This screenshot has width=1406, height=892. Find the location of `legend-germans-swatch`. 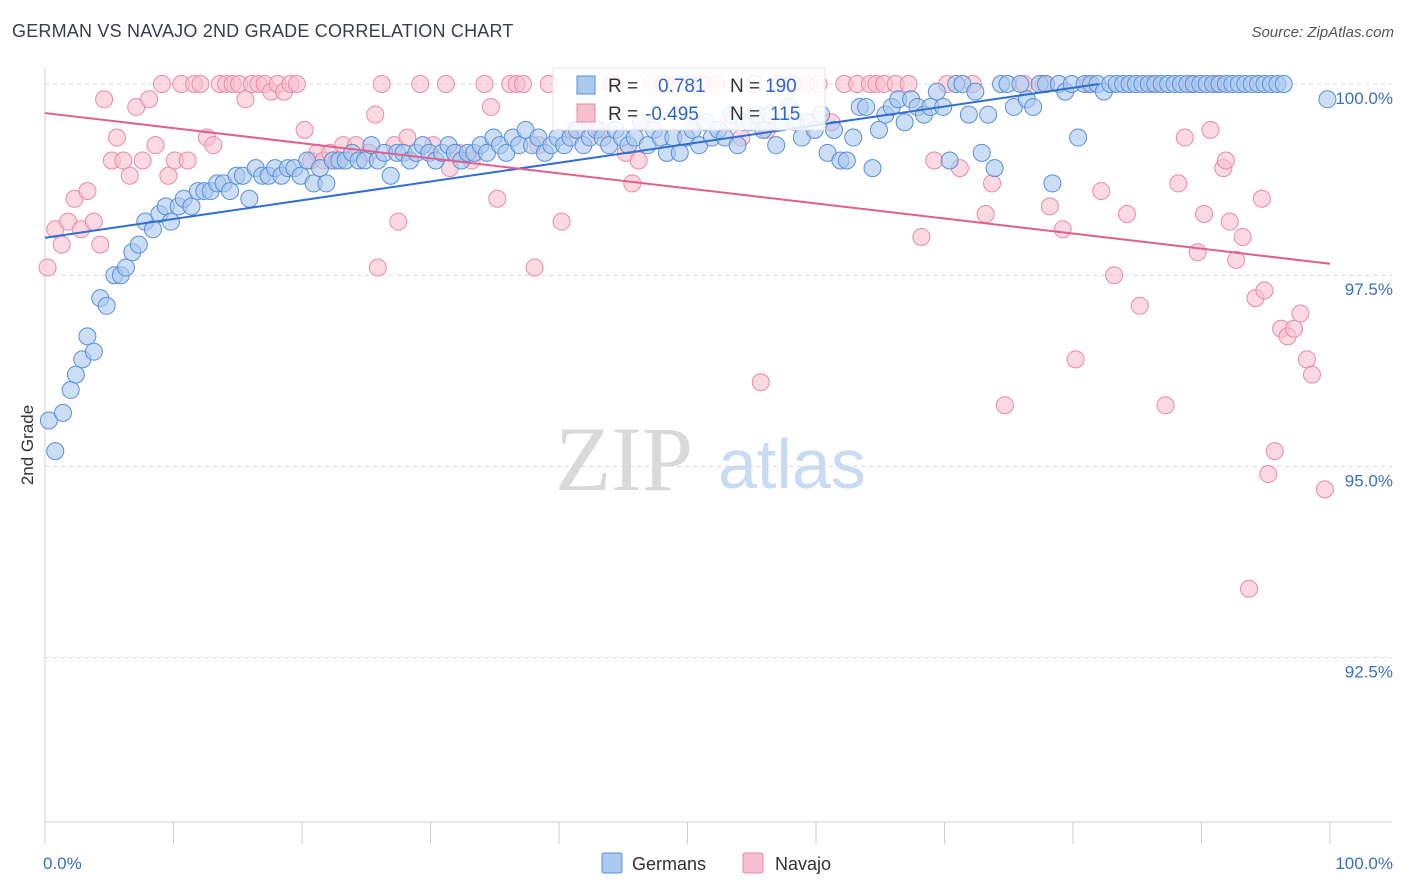

legend-germans-swatch is located at coordinates (612, 863).